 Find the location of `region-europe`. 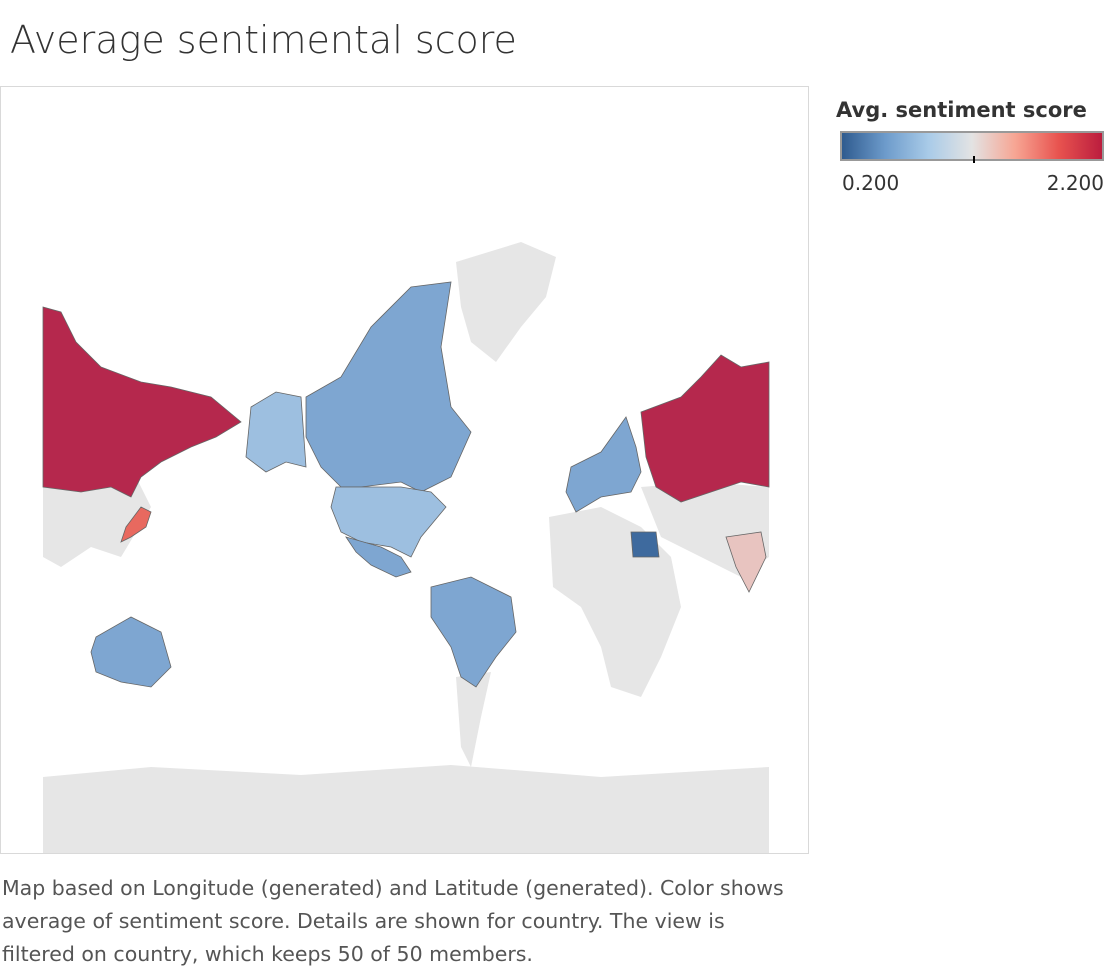

region-europe is located at coordinates (603, 464).